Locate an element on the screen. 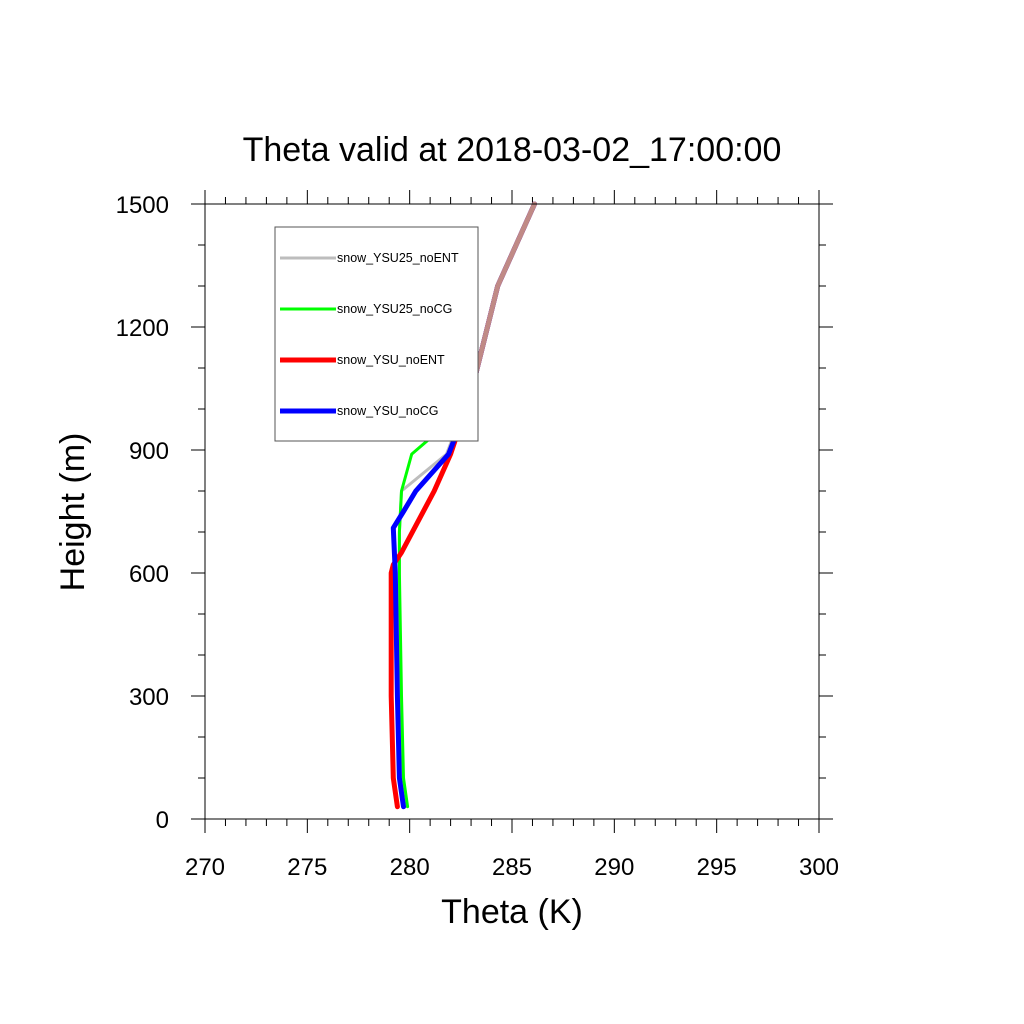 The image size is (1024, 1024). y-tick-label: 1500 is located at coordinates (142, 205).